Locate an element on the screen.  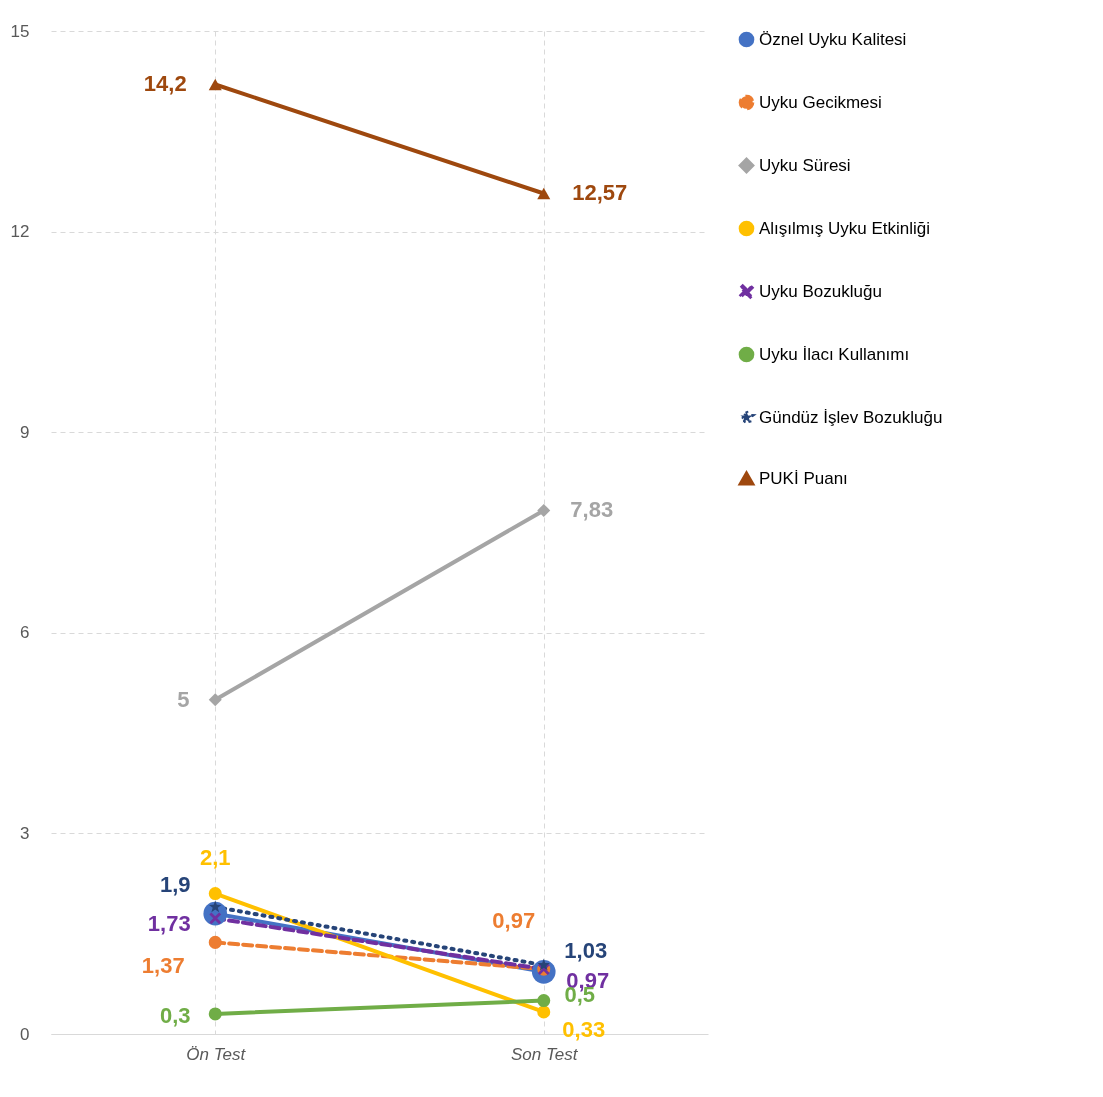
legend-label: Gündüz İşlev Bozukluğu is located at coordinates (851, 417).